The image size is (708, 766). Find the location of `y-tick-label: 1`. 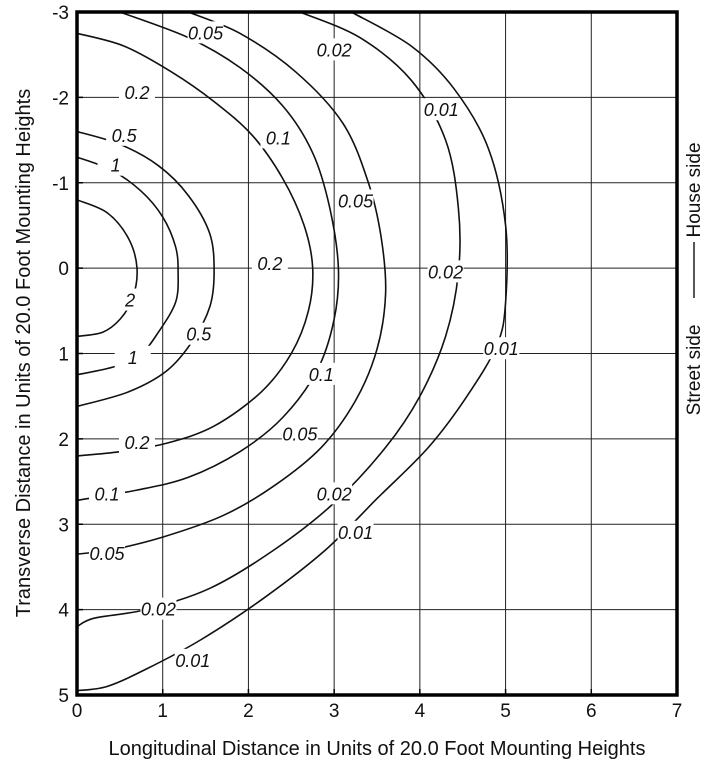

y-tick-label: 1 is located at coordinates (63, 355).